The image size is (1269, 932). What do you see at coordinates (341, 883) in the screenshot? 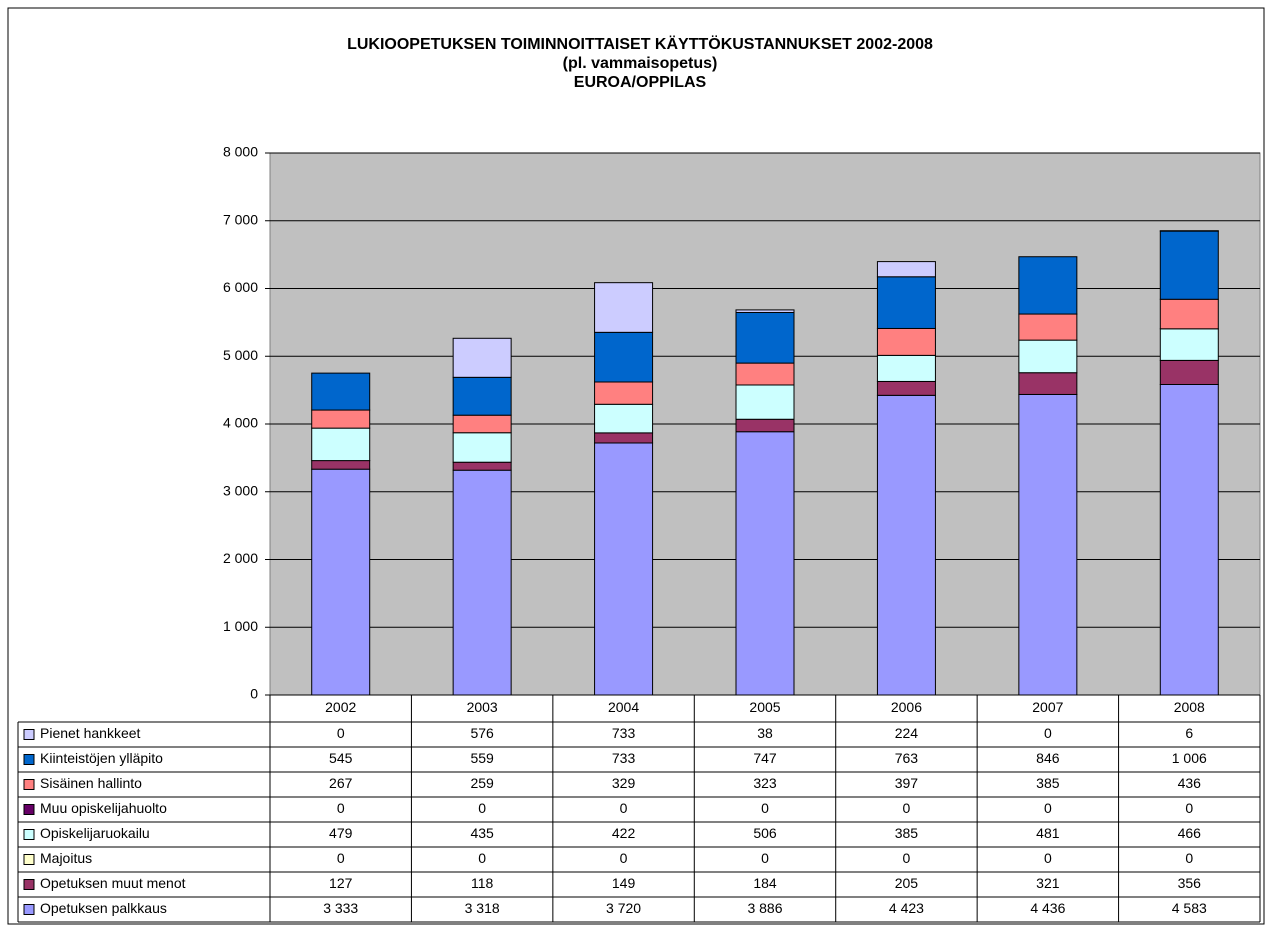
I see `table-value: 127` at bounding box center [341, 883].